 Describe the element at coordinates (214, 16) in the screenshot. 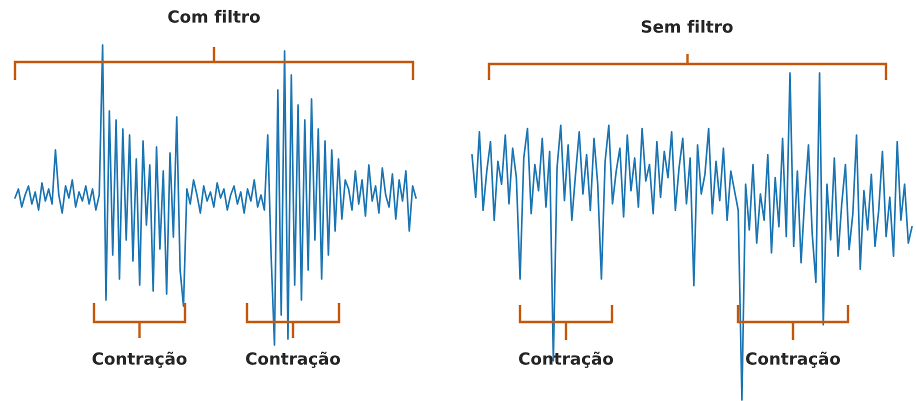

I see `chart-title: Com filtro` at that location.